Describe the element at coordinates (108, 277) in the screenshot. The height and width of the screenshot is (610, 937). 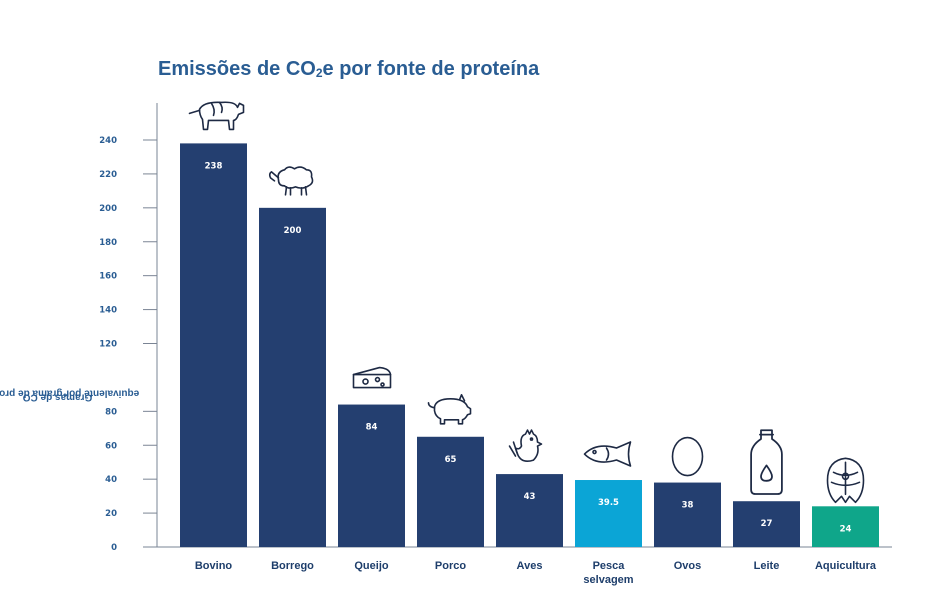
I see `y-tick-label: 160` at that location.